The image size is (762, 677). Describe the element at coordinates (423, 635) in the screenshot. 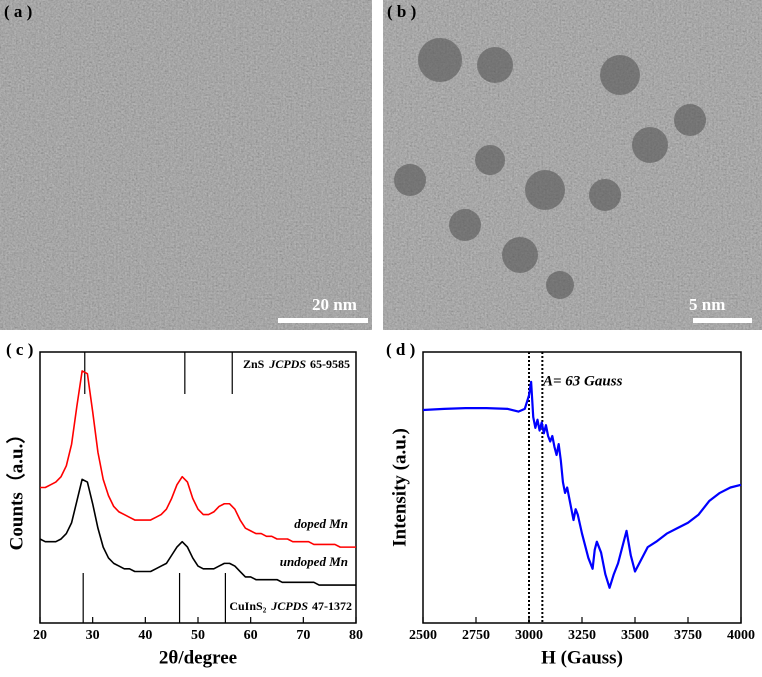

I see `x-tick-label: 2500` at that location.